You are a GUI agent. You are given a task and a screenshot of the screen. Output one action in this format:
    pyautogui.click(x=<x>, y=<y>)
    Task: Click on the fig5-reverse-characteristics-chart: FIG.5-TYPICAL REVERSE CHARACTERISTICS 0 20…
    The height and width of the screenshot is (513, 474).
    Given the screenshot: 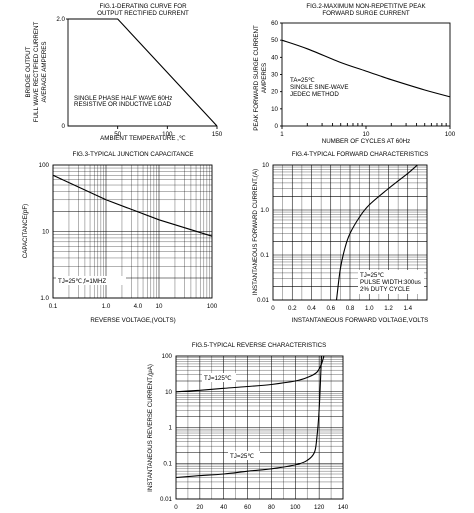 What is the action you would take?
    pyautogui.click(x=248, y=426)
    